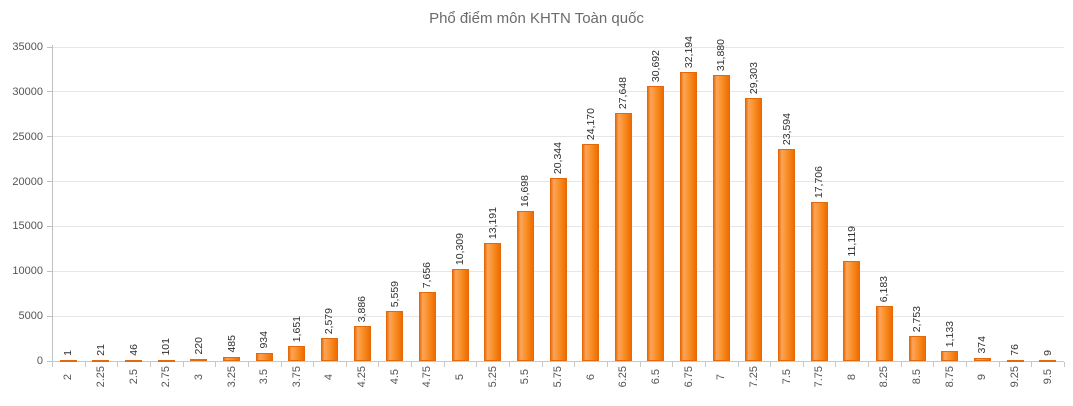 This screenshot has height=406, width=1073. Describe the element at coordinates (536, 18) in the screenshot. I see `chart-title: Phổ điểm môn KHTN Toàn quốc` at that location.